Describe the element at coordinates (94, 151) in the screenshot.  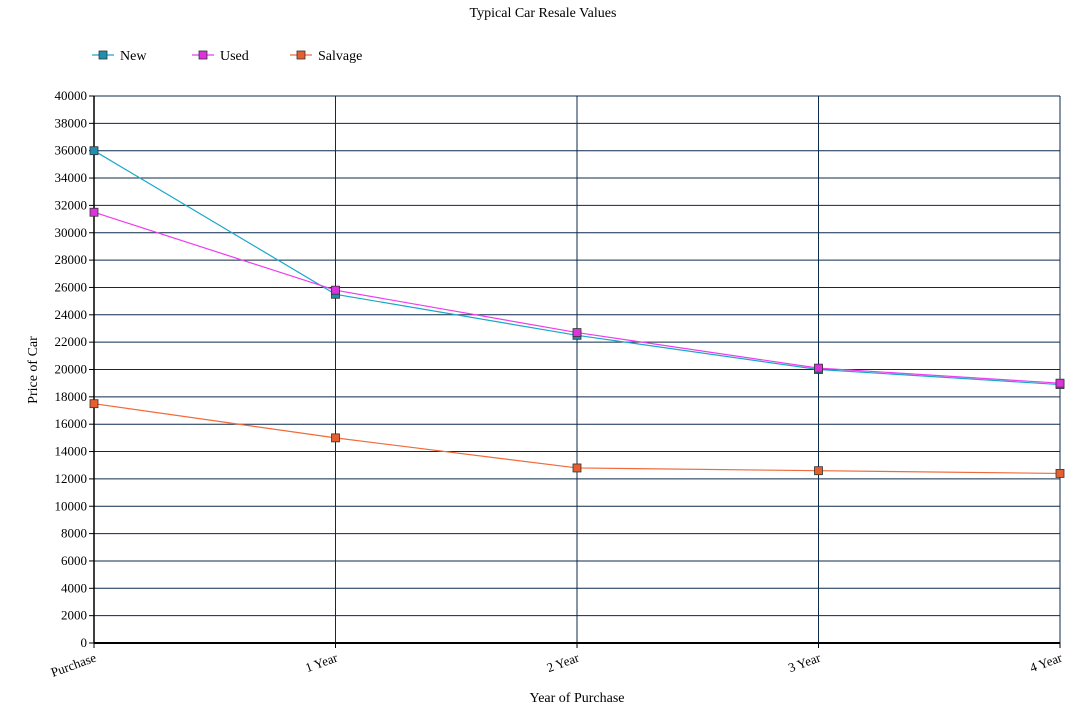
I see `data-point-new` at that location.